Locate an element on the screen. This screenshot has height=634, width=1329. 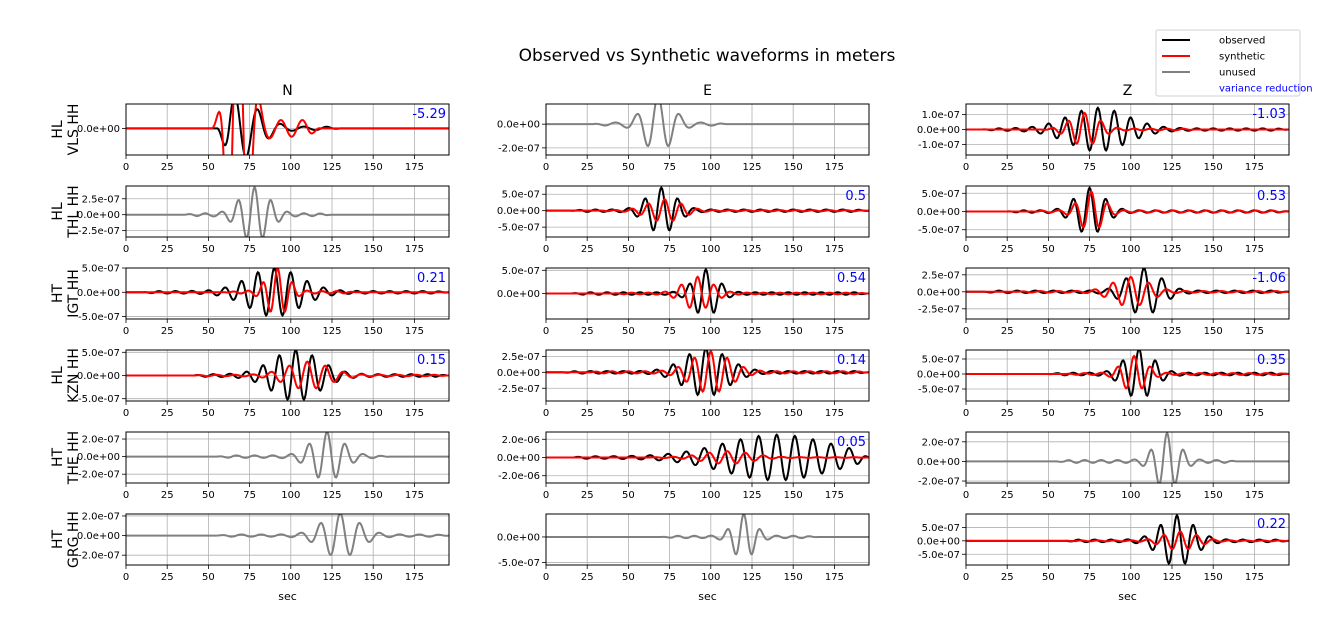
variance-reduction-label: 0.14 is located at coordinates (851, 360).